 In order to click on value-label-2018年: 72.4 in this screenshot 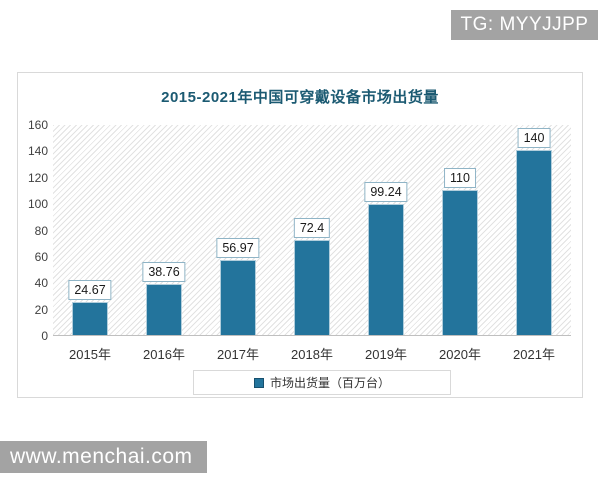, I will do `click(312, 227)`.